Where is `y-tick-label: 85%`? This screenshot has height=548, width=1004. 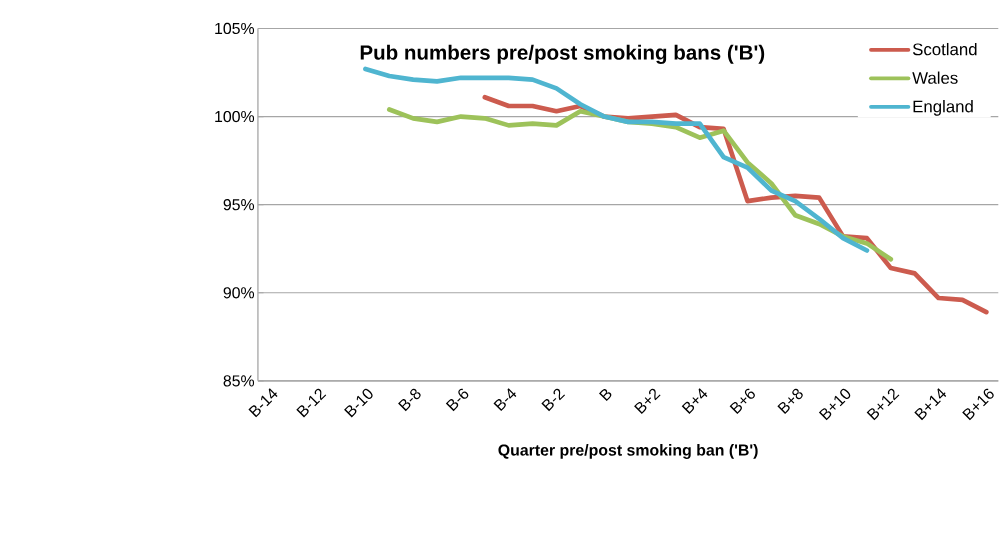
y-tick-label: 85% is located at coordinates (239, 381).